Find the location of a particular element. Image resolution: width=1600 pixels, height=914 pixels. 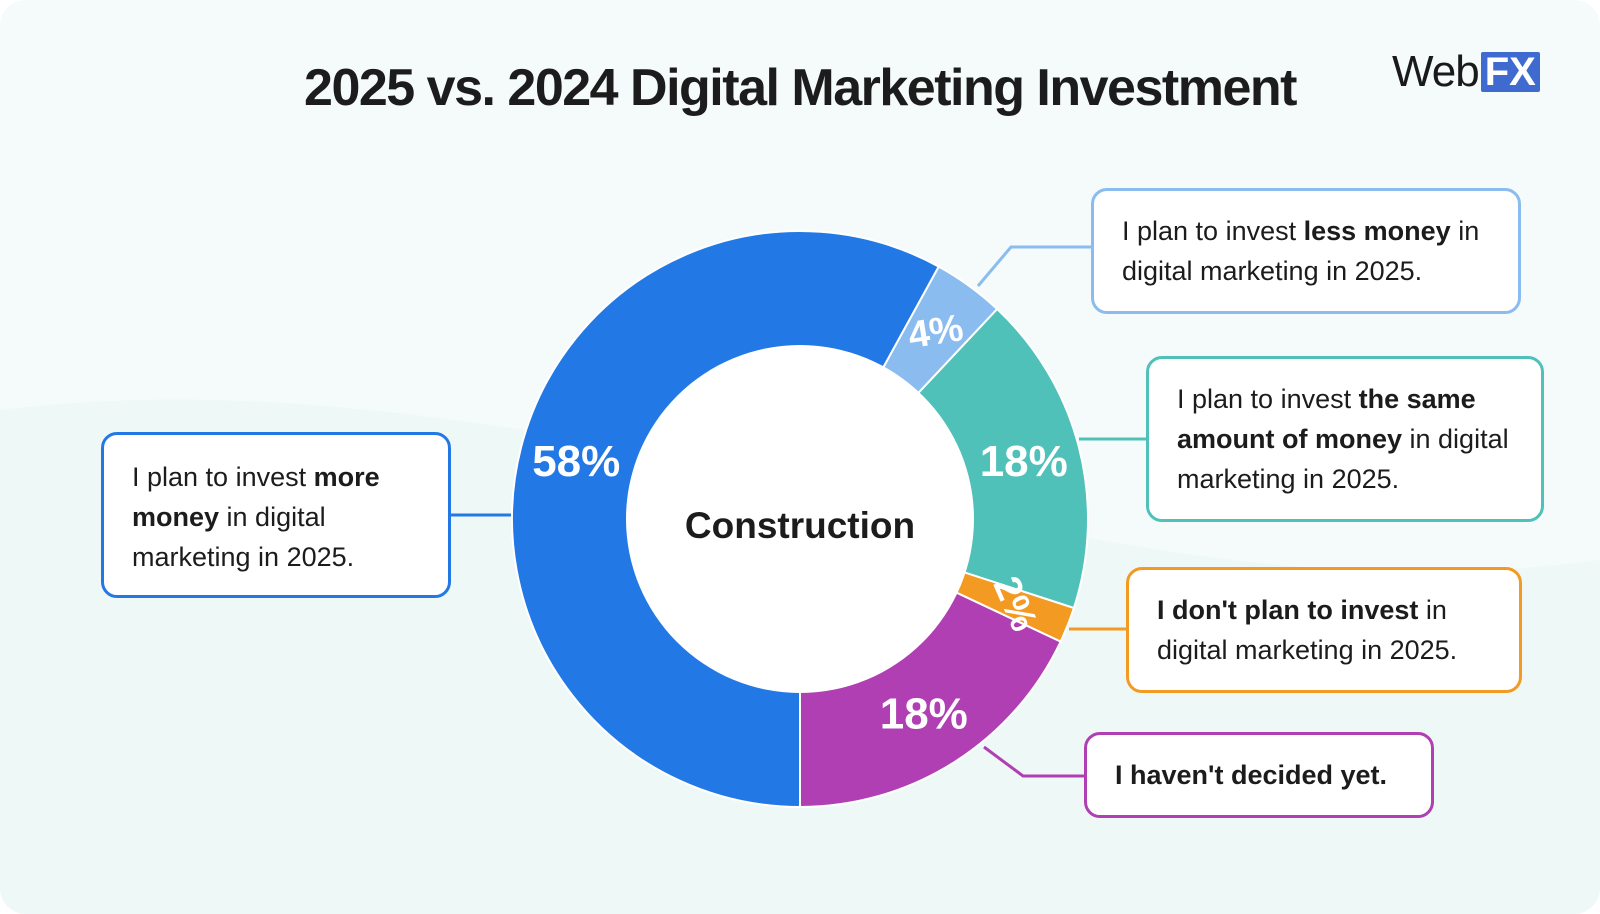

leader-line-less is located at coordinates (1033, 266).